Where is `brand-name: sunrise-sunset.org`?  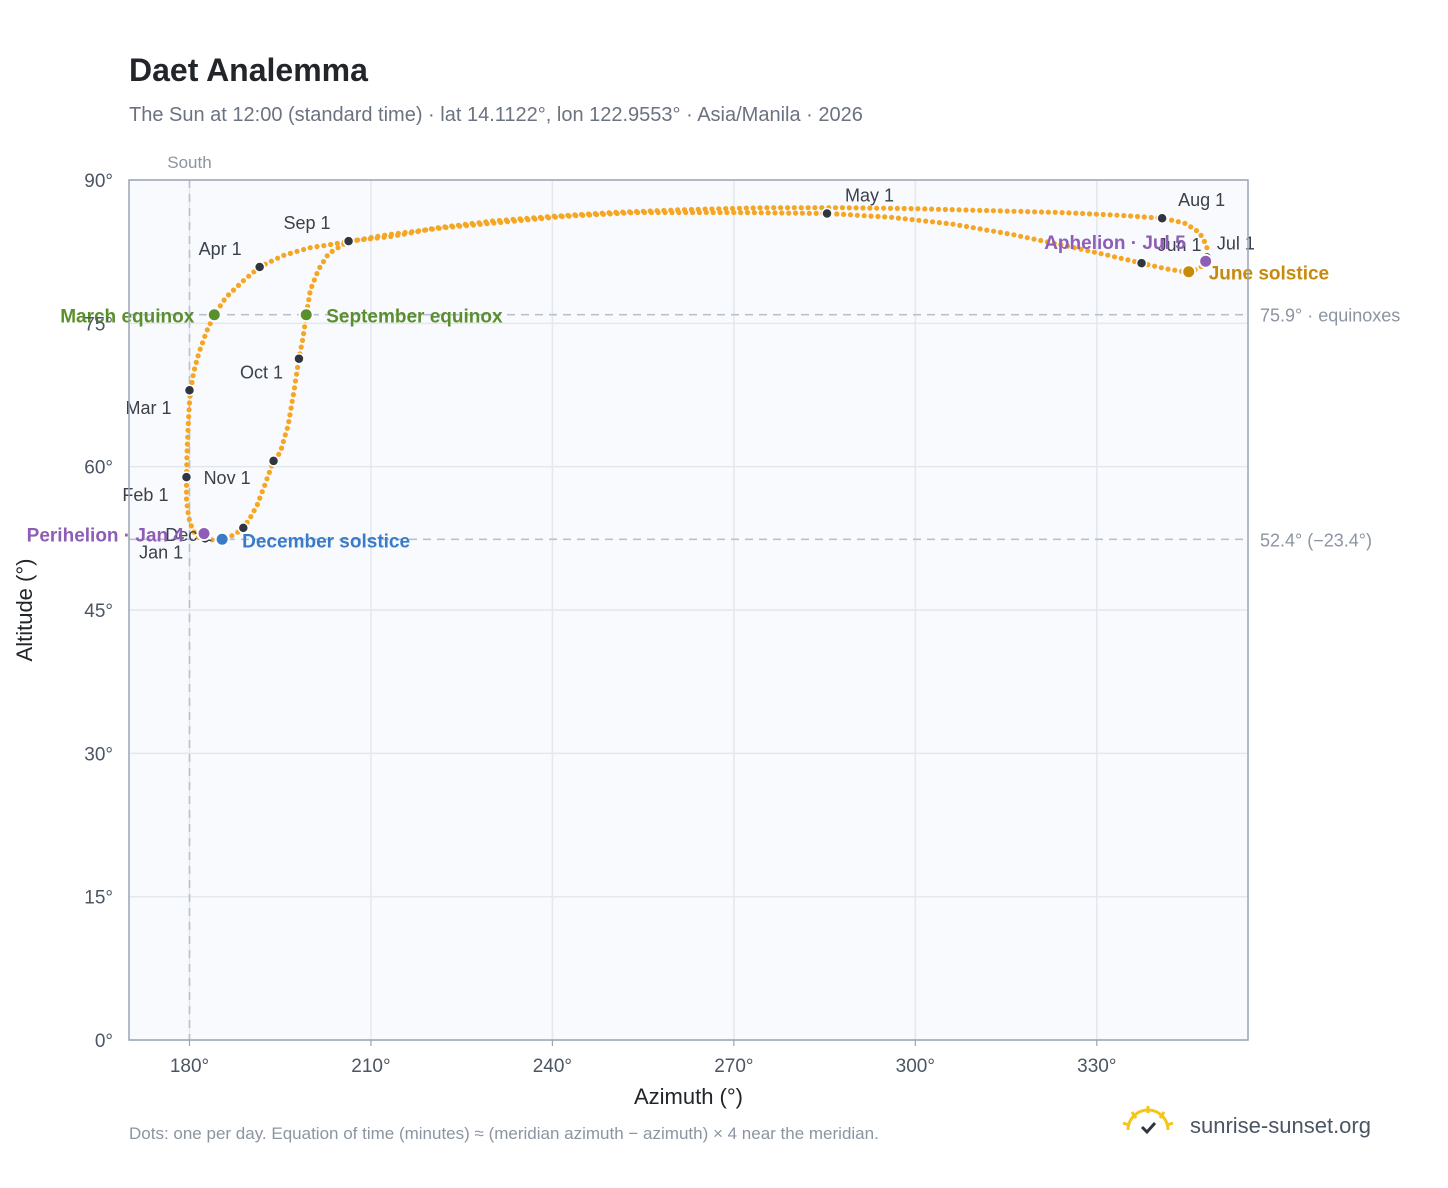
brand-name: sunrise-sunset.org is located at coordinates (1280, 1125).